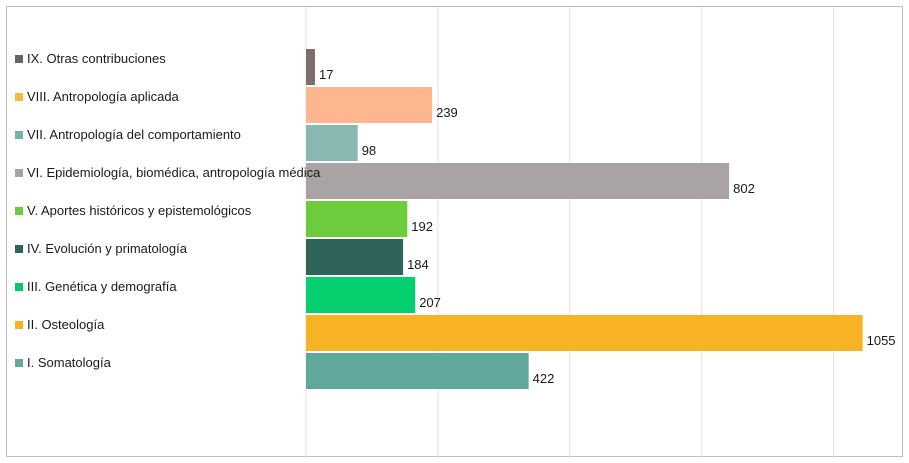 The width and height of the screenshot is (909, 463). What do you see at coordinates (369, 150) in the screenshot?
I see `value-label: 98` at bounding box center [369, 150].